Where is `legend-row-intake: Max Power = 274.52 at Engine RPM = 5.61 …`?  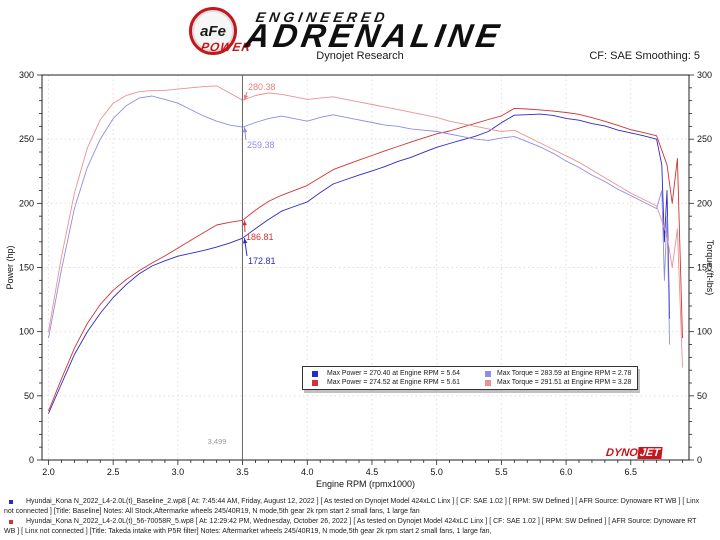
legend-row-intake: Max Power = 274.52 at Engine RPM = 5.61 … is located at coordinates (470, 382).